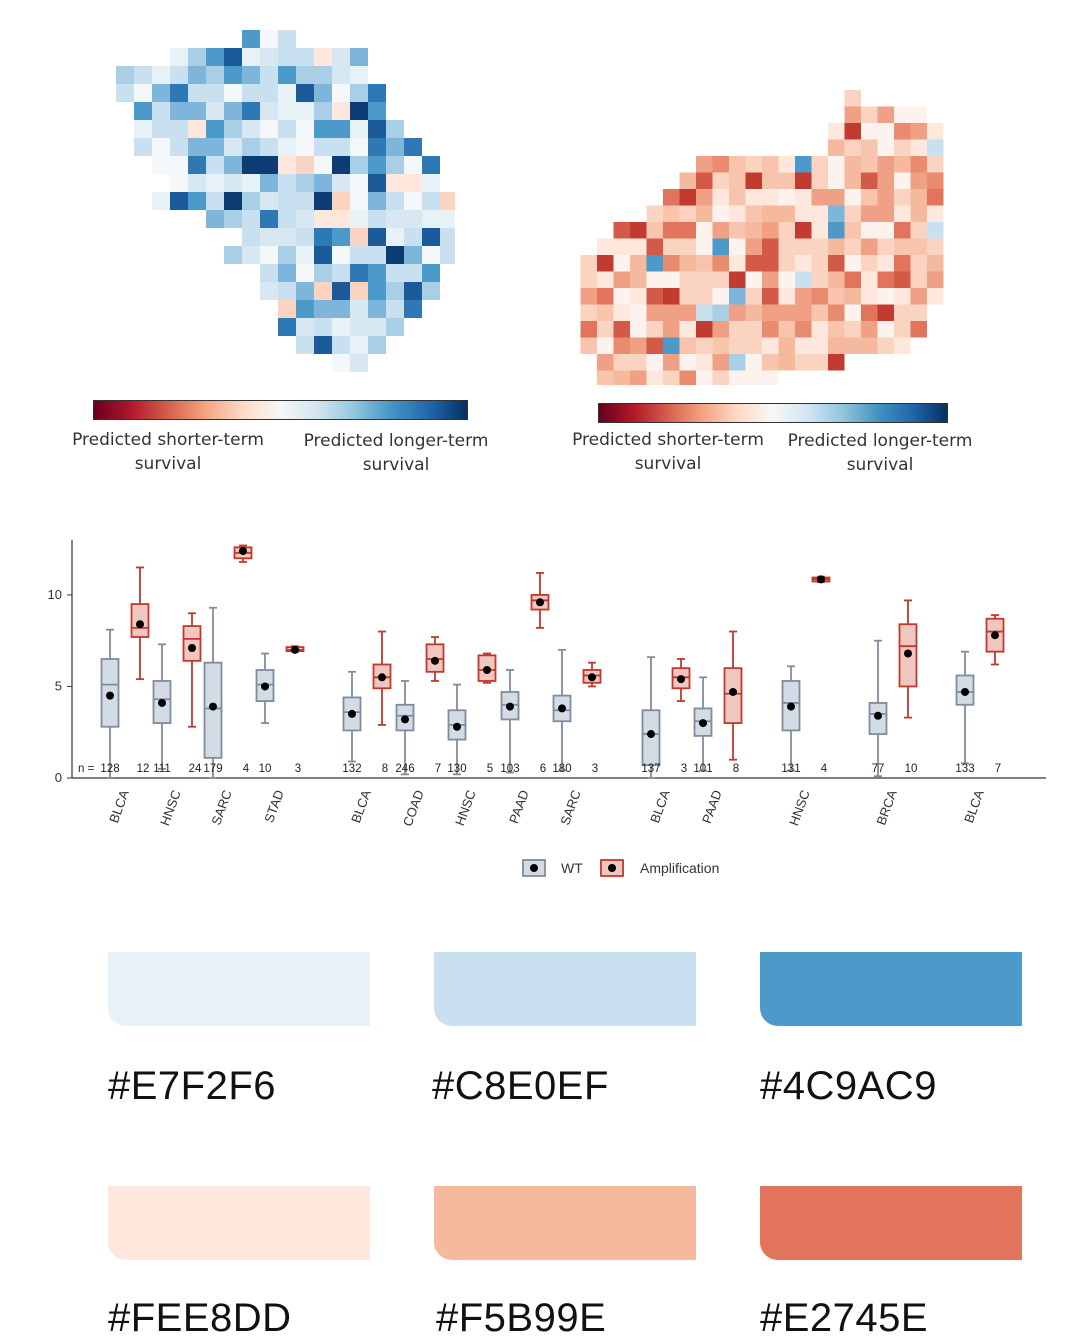 The height and width of the screenshot is (1343, 1072). What do you see at coordinates (543, 769) in the screenshot?
I see `n-label-amp: 6` at bounding box center [543, 769].